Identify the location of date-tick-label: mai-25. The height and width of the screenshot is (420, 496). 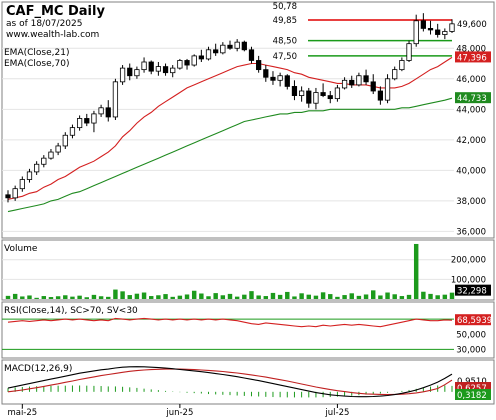
(22, 413).